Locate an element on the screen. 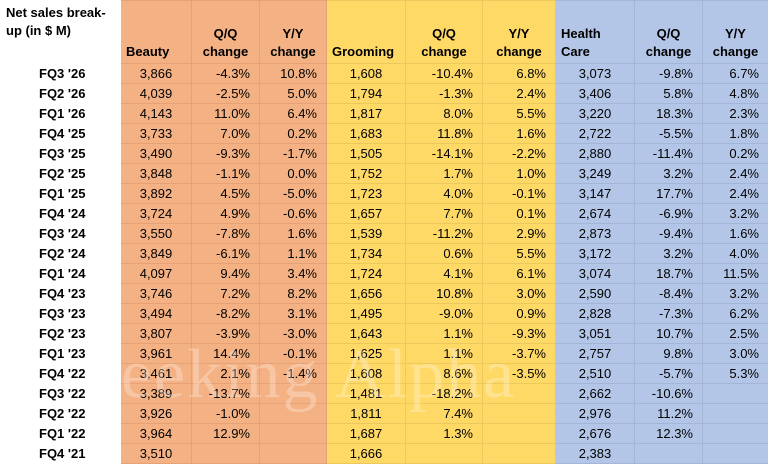  cell-beauty: 3,490 is located at coordinates (156, 154).